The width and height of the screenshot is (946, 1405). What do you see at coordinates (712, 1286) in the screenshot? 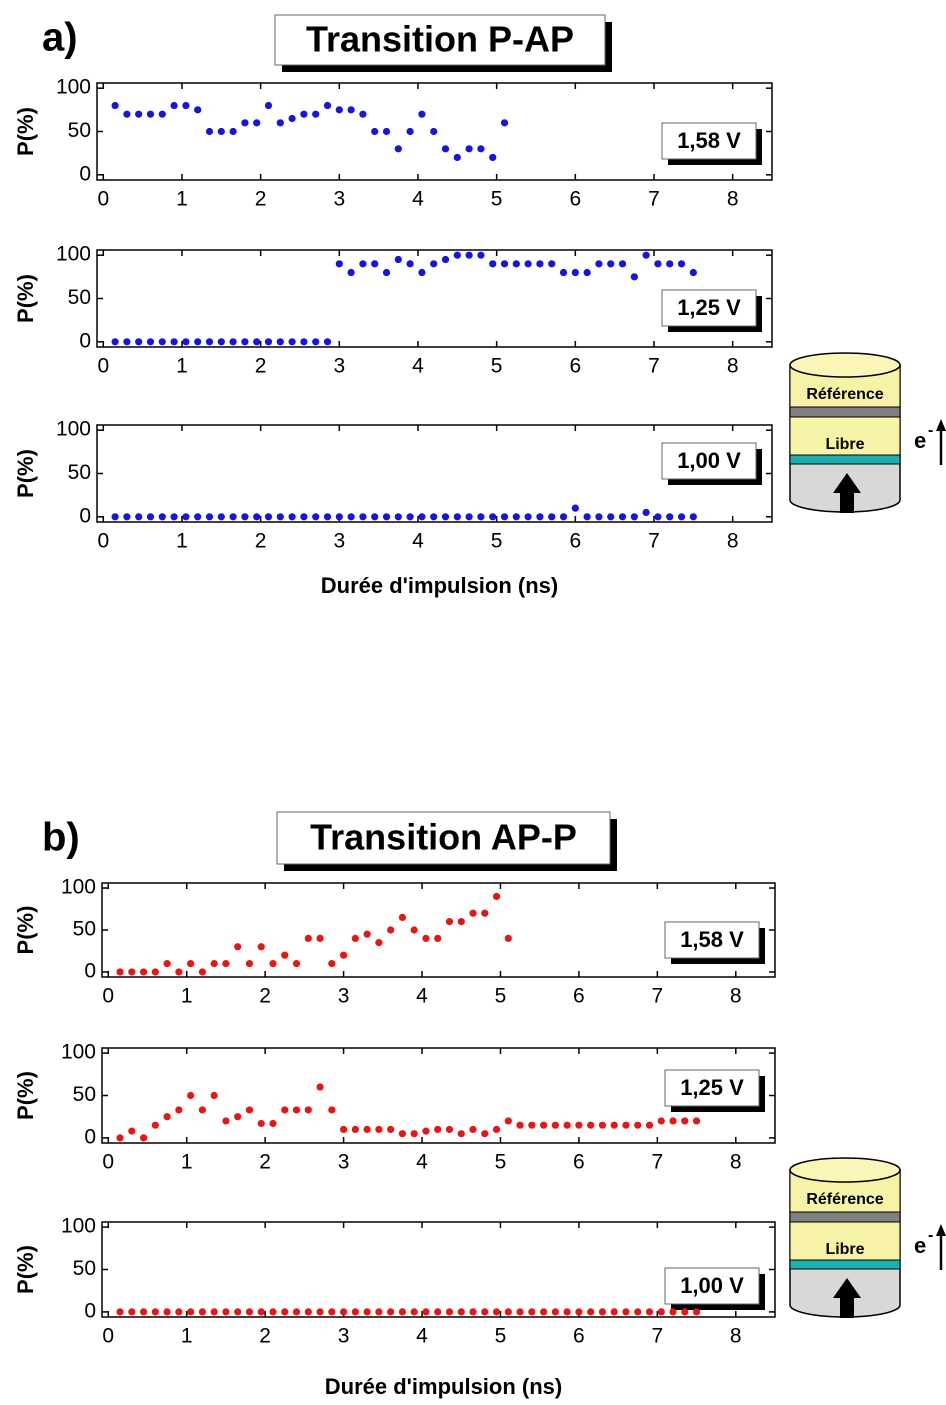
I see `annotation-box` at bounding box center [712, 1286].